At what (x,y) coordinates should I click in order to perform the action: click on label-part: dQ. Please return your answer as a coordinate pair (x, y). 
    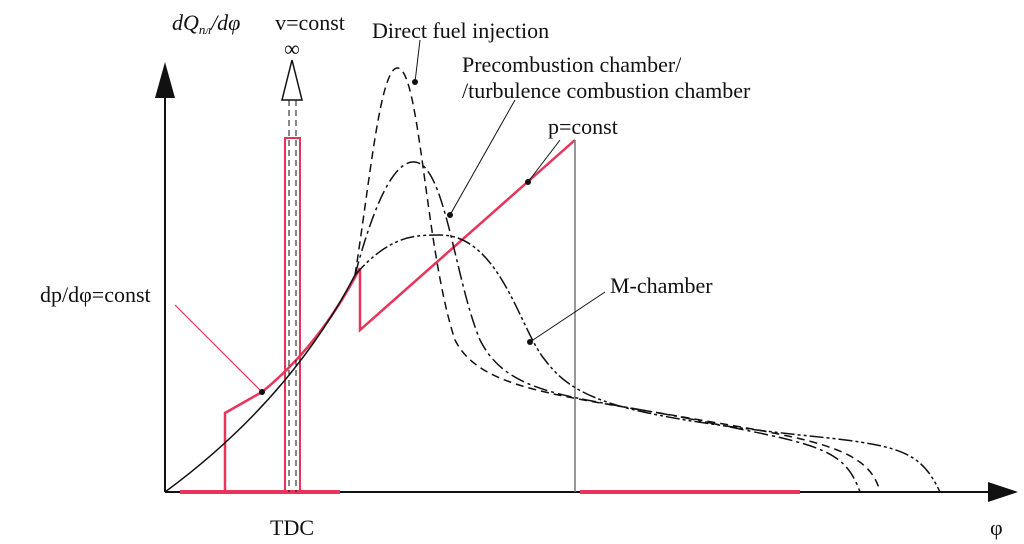
    Looking at the image, I should click on (185, 22).